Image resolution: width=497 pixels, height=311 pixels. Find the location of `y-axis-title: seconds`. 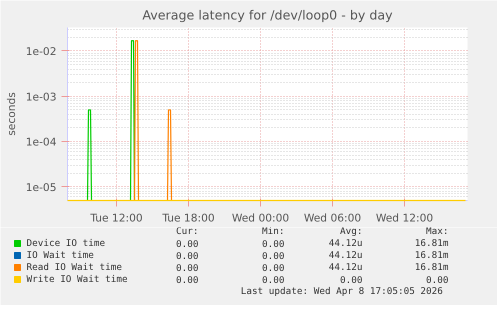

y-axis-title: seconds is located at coordinates (11, 114).